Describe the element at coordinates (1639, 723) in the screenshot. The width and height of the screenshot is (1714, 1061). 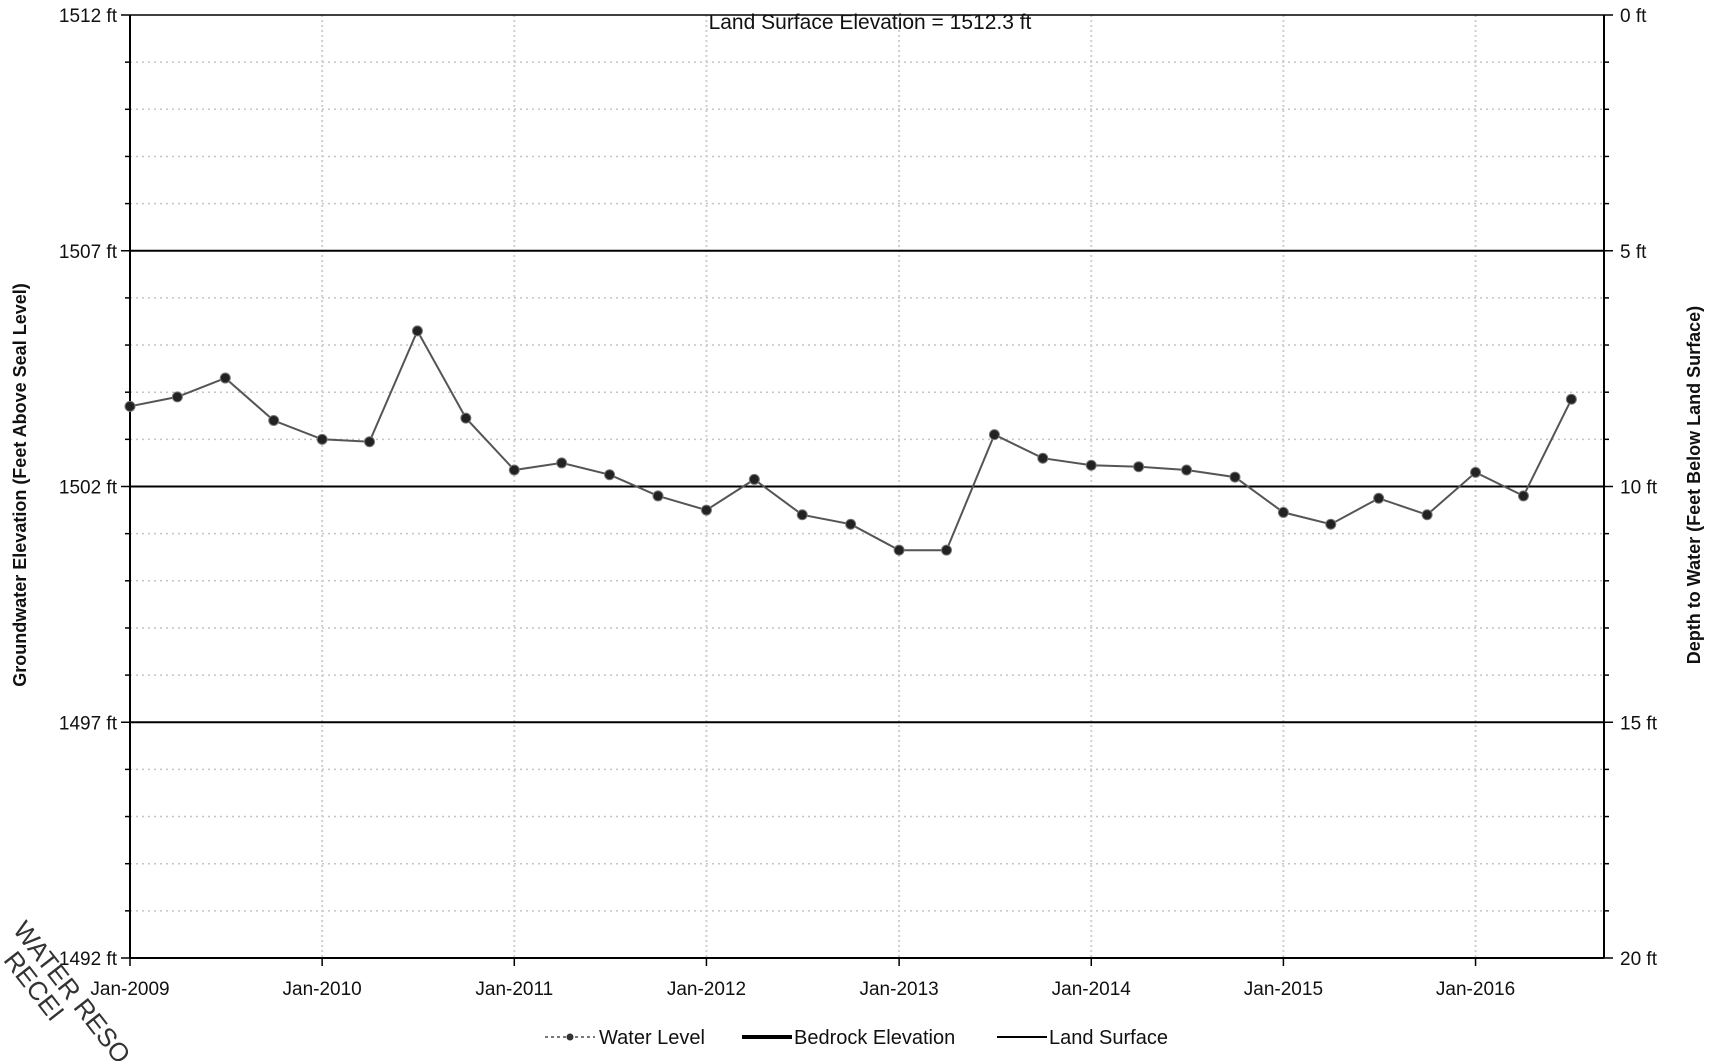
I see `y2-tick-label: 15 ft` at that location.